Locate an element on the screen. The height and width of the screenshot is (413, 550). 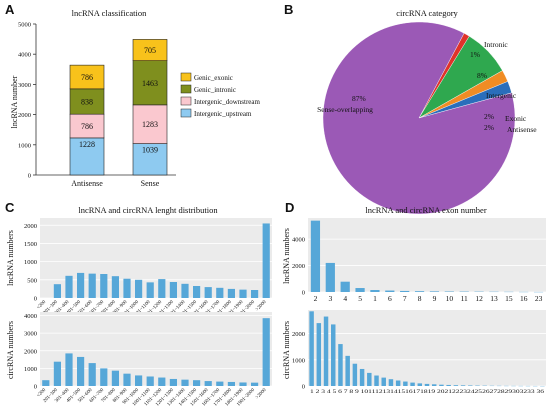
c-y-tick-label: 0 is located at coordinates (35, 299).